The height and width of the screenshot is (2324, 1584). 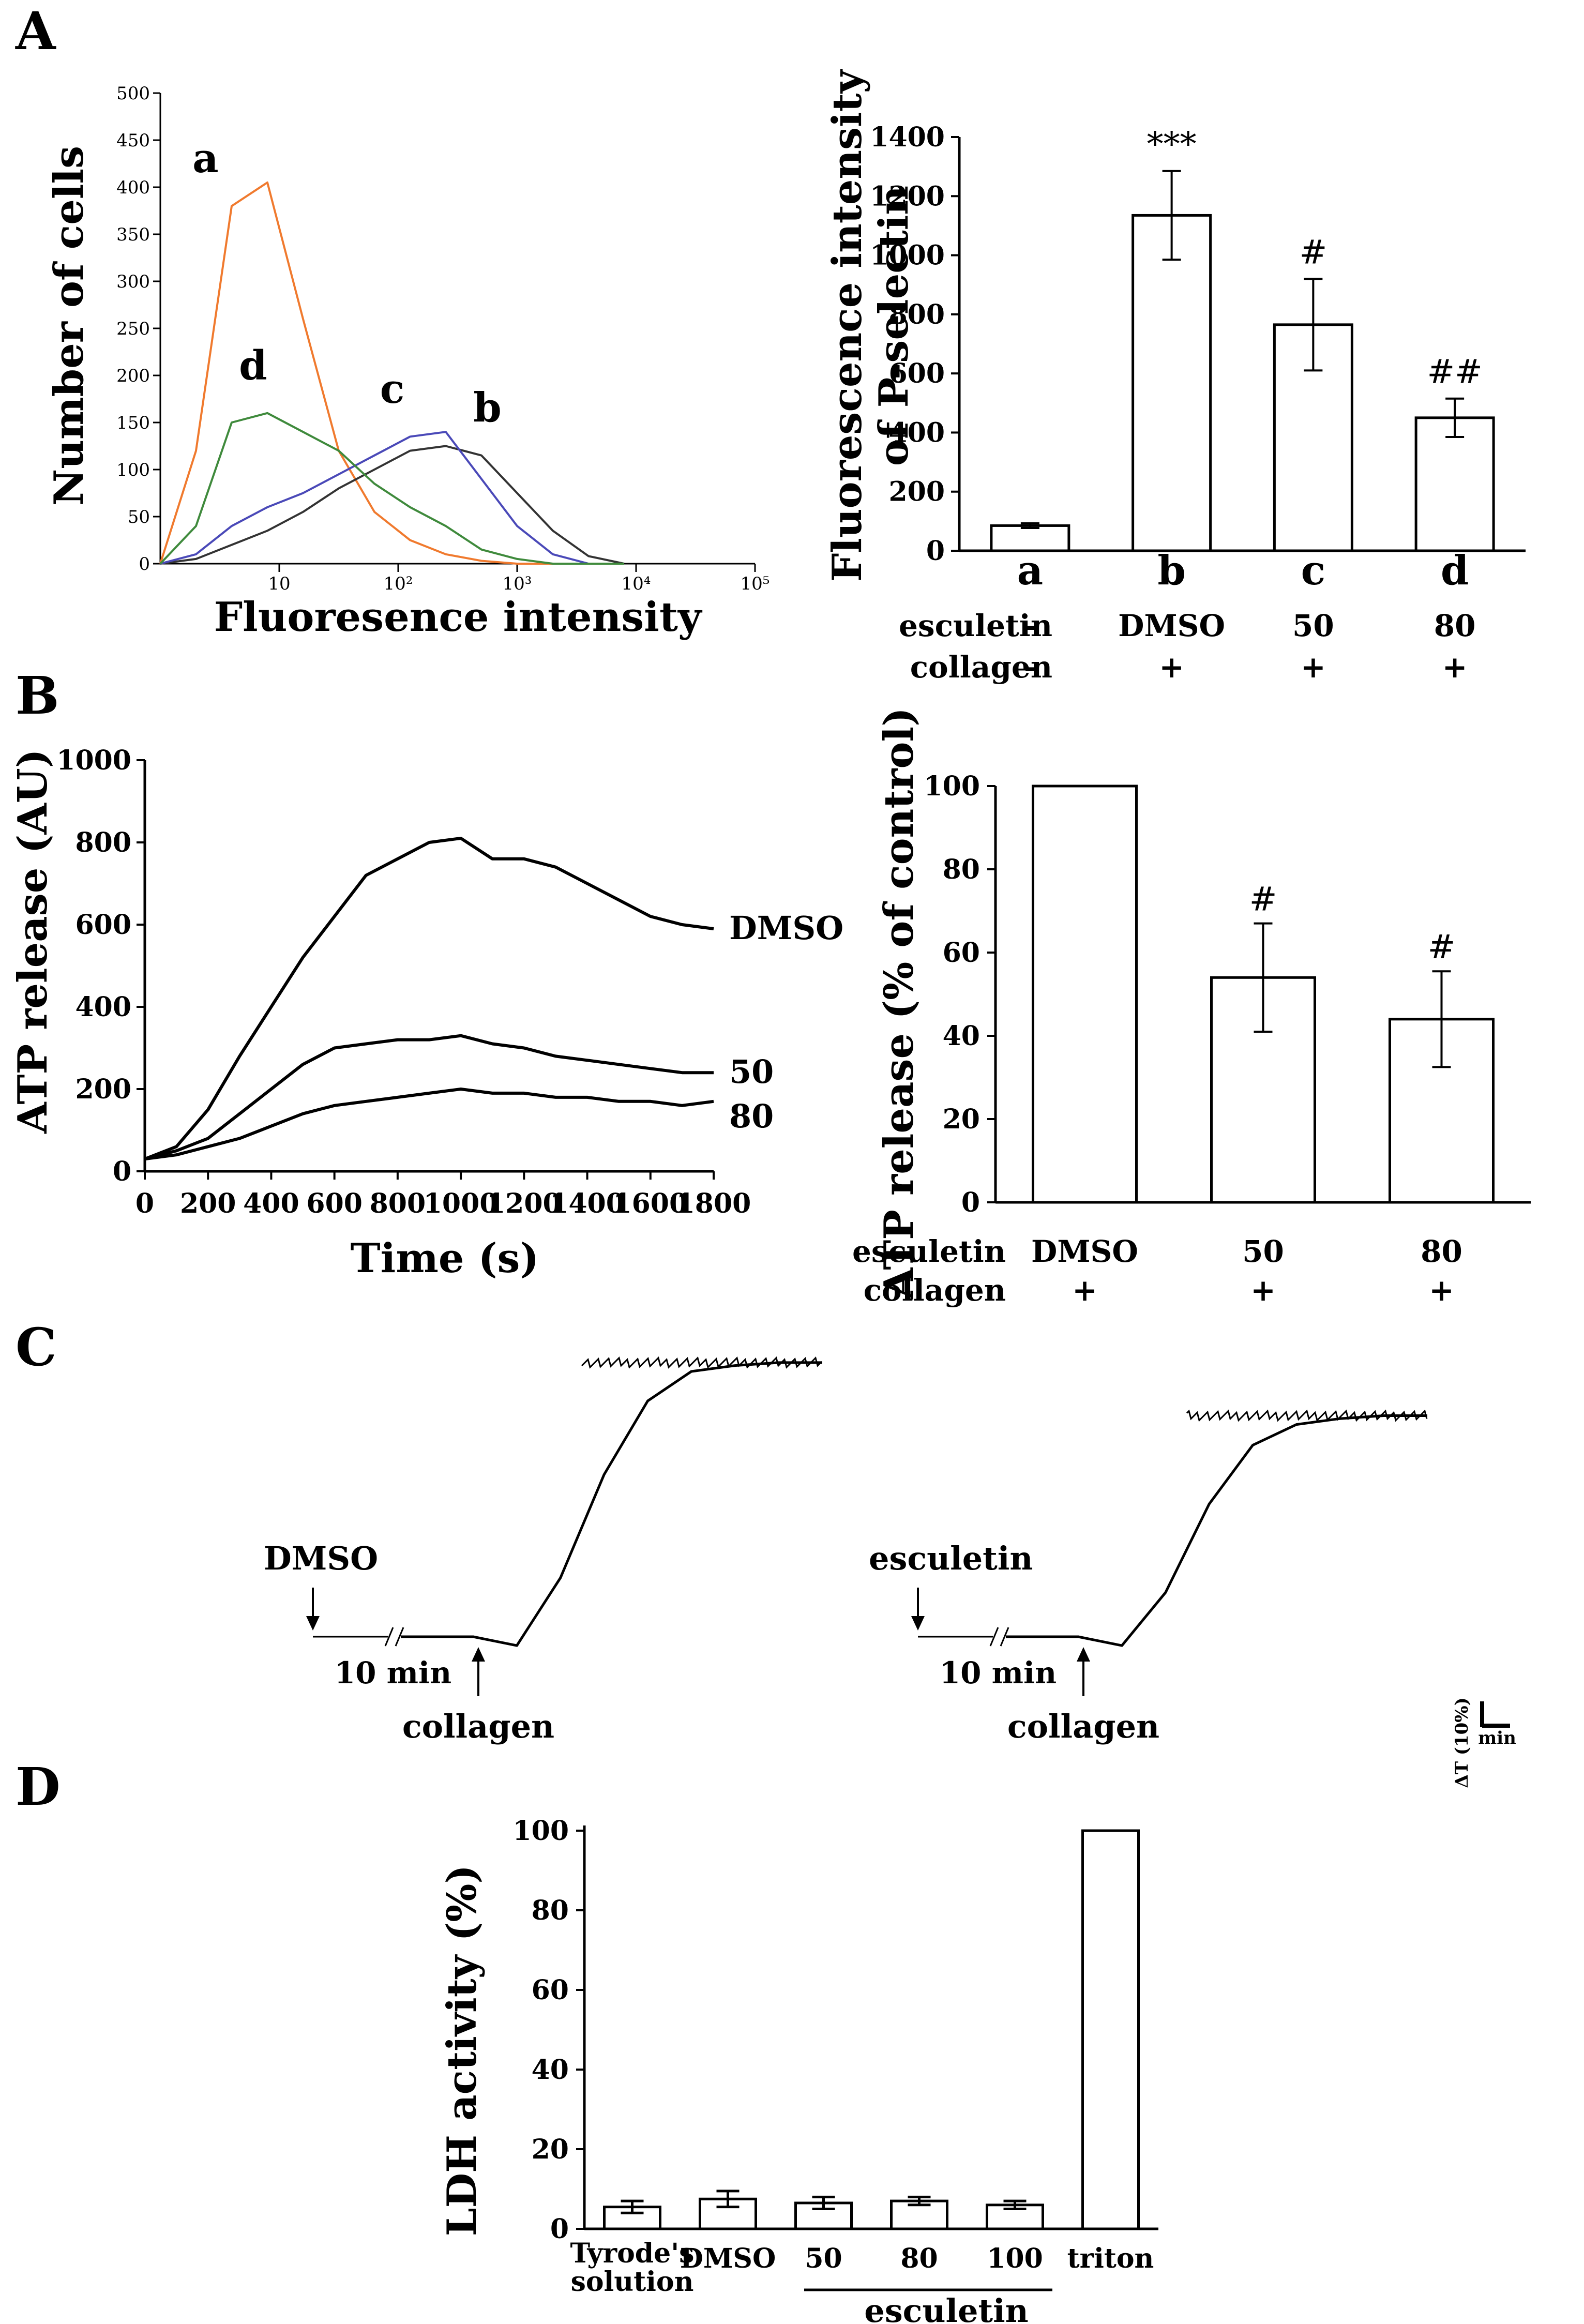 I want to click on ldh-ylabel: LDH activity (%), so click(x=462, y=2050).